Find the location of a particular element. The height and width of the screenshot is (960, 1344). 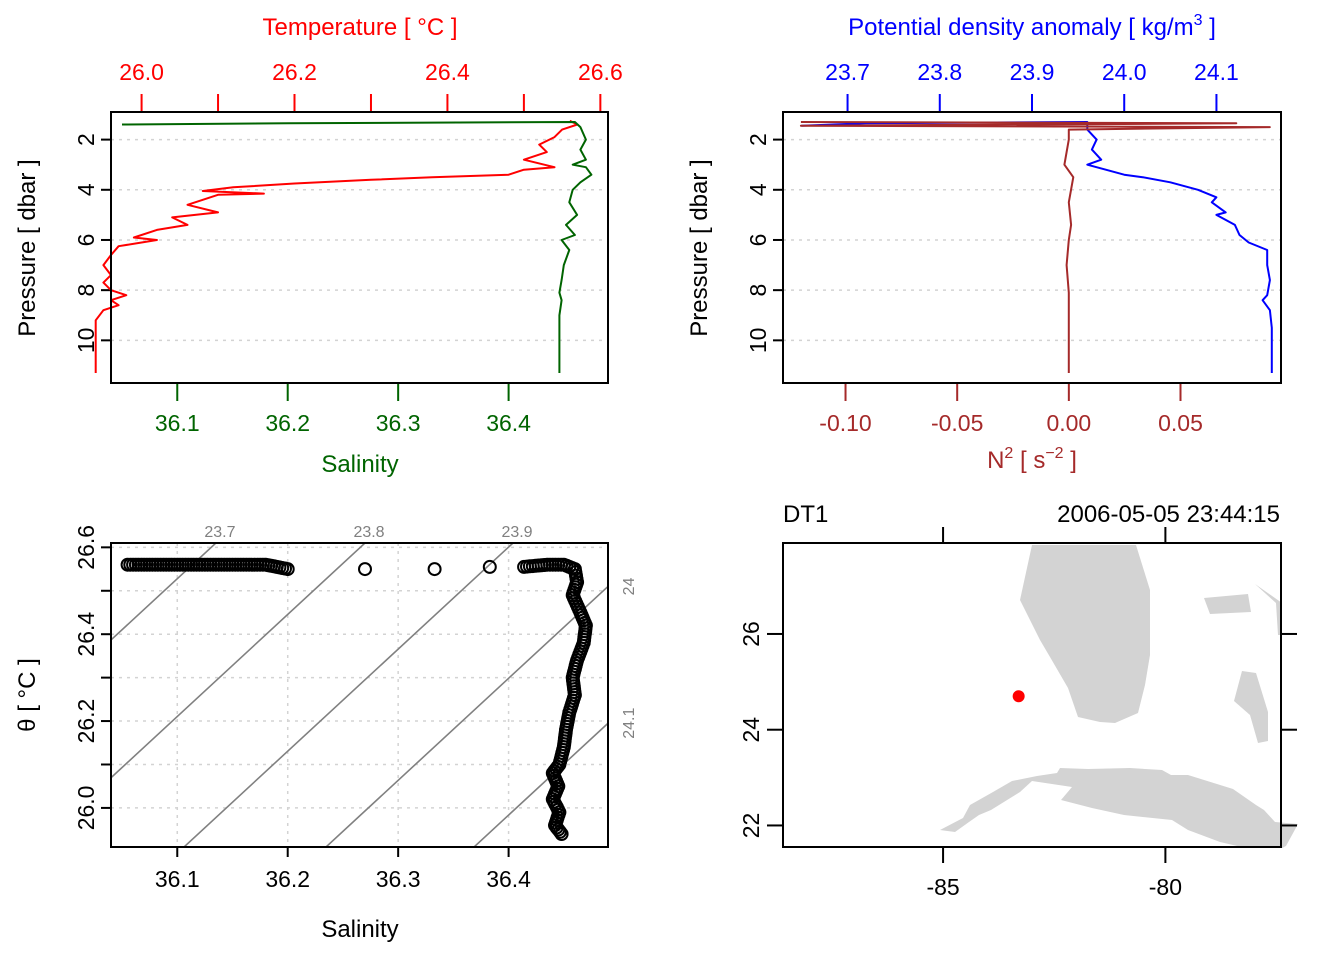

coastline-land is located at coordinates (1119, 696).